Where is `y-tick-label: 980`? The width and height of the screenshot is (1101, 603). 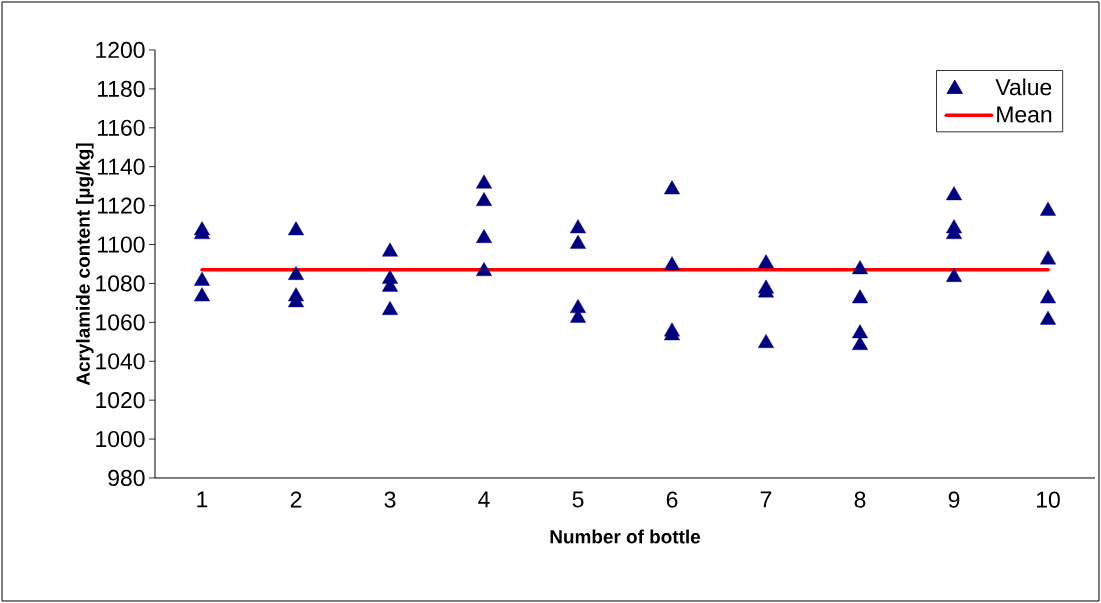 y-tick-label: 980 is located at coordinates (126, 478).